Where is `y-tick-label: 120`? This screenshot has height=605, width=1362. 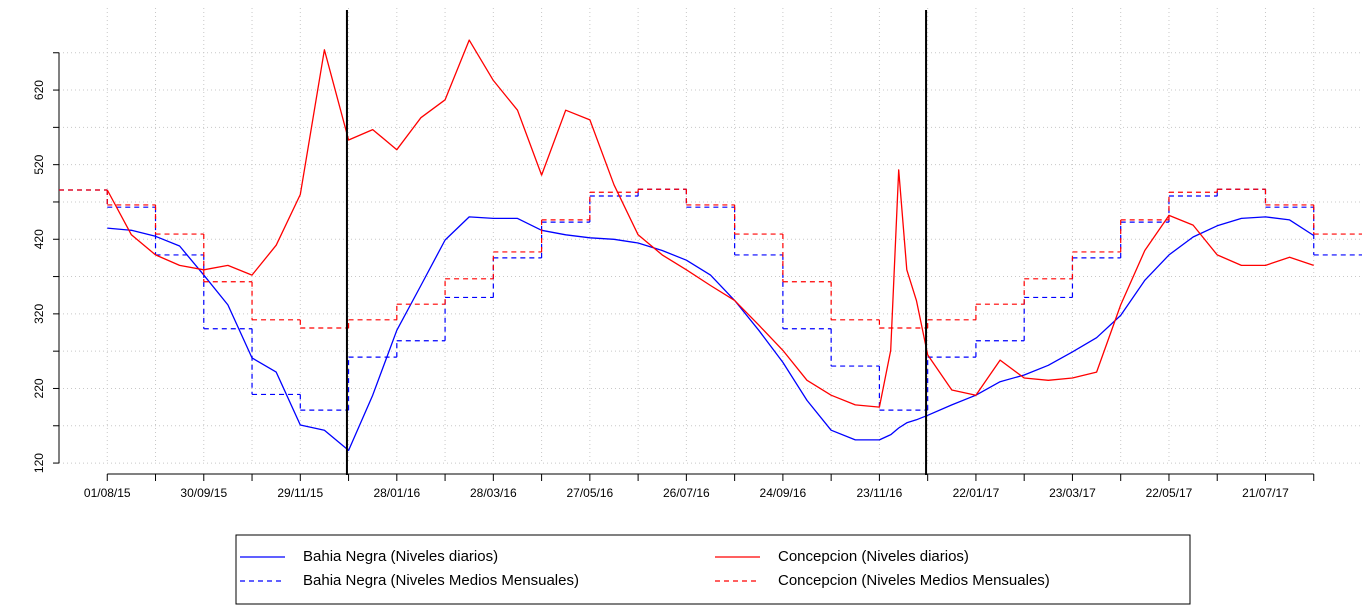 y-tick-label: 120 is located at coordinates (39, 463).